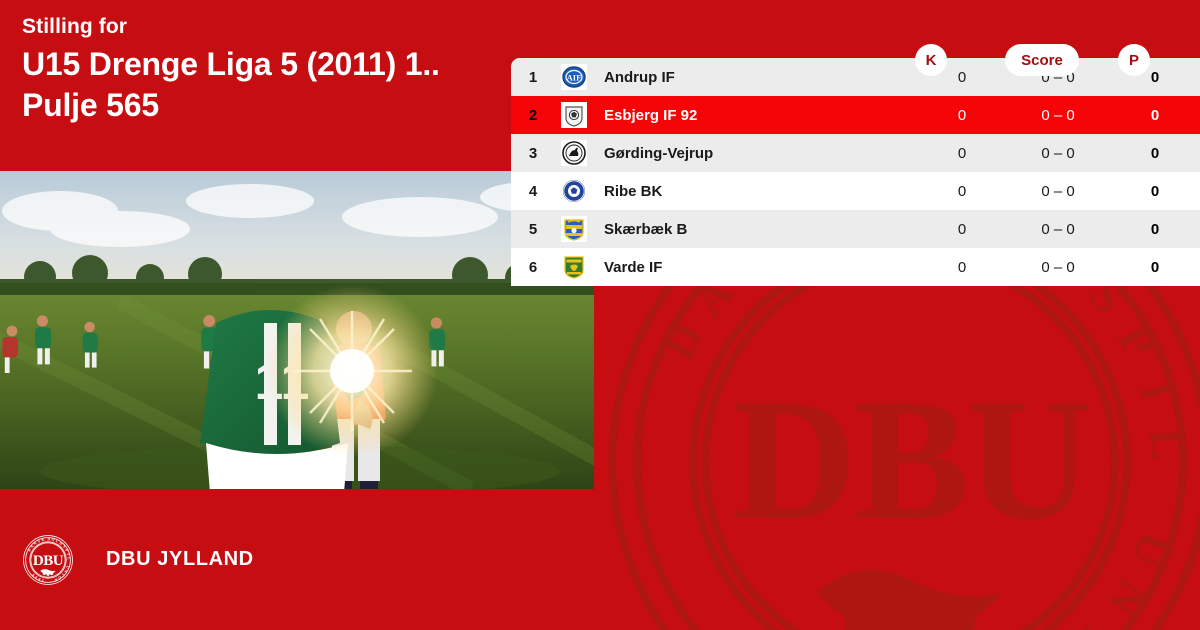  I want to click on svg-text: A, so click(32, 546).